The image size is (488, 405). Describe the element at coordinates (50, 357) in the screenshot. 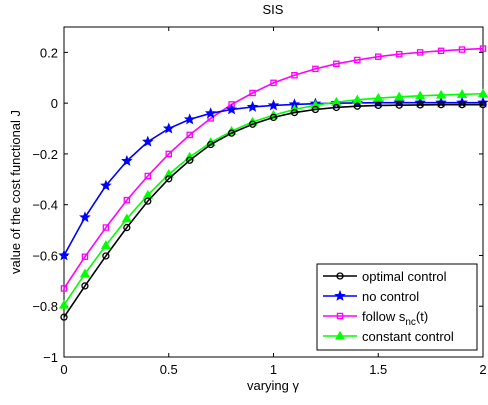

I see `y-tick-label: −1` at that location.